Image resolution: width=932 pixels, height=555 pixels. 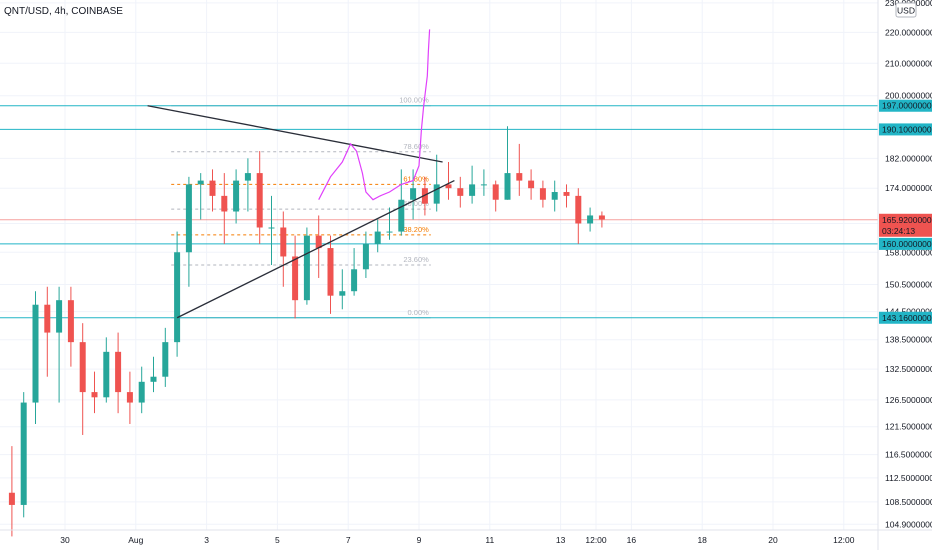 I want to click on fib-level-label: 100.00%, so click(x=414, y=100).